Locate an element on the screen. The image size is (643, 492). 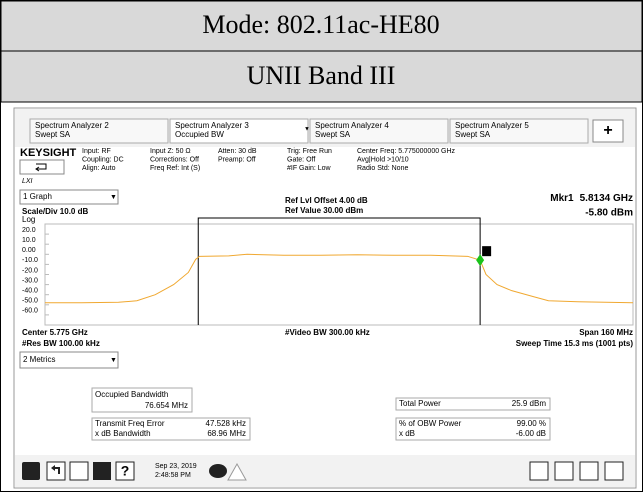
setting: Freq Ref: Int (S) is located at coordinates (175, 168).